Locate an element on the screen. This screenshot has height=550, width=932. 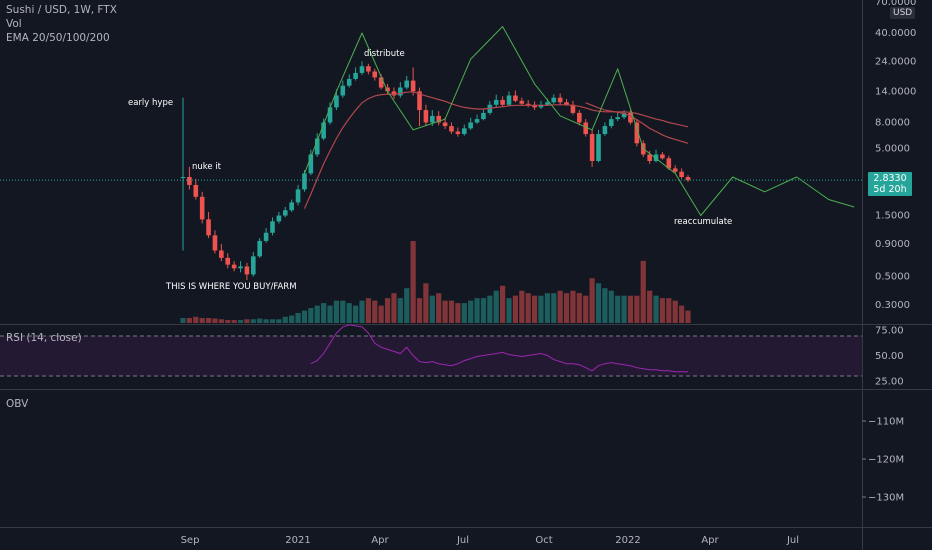
price-tick-label: 70.0000 is located at coordinates (895, 4).